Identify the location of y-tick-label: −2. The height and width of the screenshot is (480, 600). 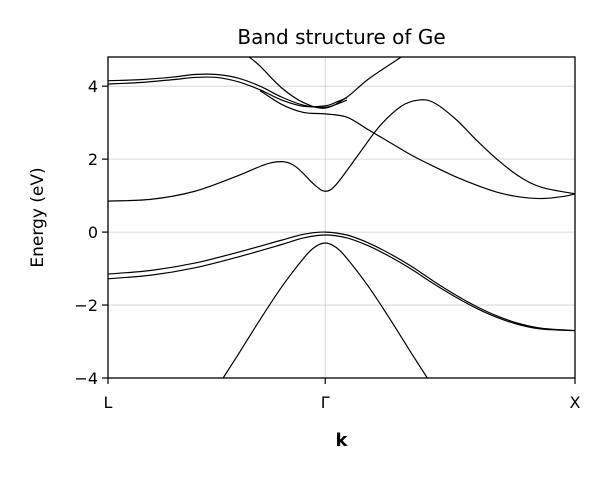
(86, 305).